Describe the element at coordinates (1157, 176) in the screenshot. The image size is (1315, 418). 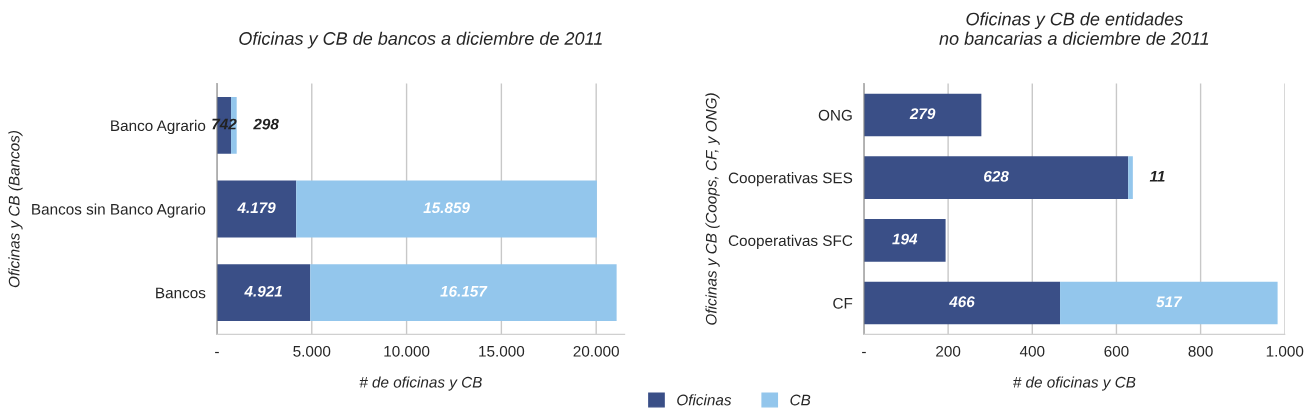
I see `data-label: 11` at that location.